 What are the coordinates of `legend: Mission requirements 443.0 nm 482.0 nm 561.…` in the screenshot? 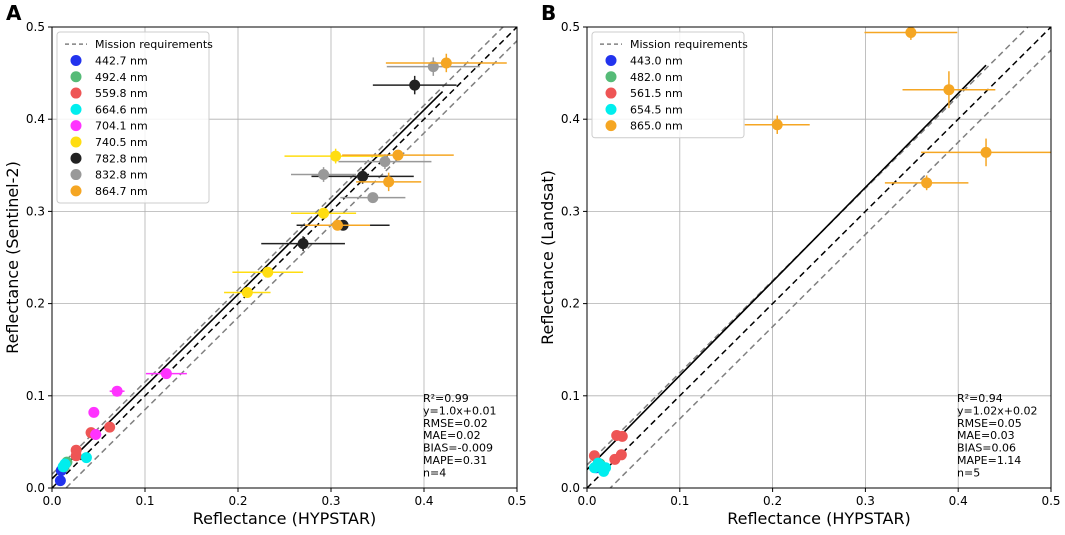 It's located at (669, 85).